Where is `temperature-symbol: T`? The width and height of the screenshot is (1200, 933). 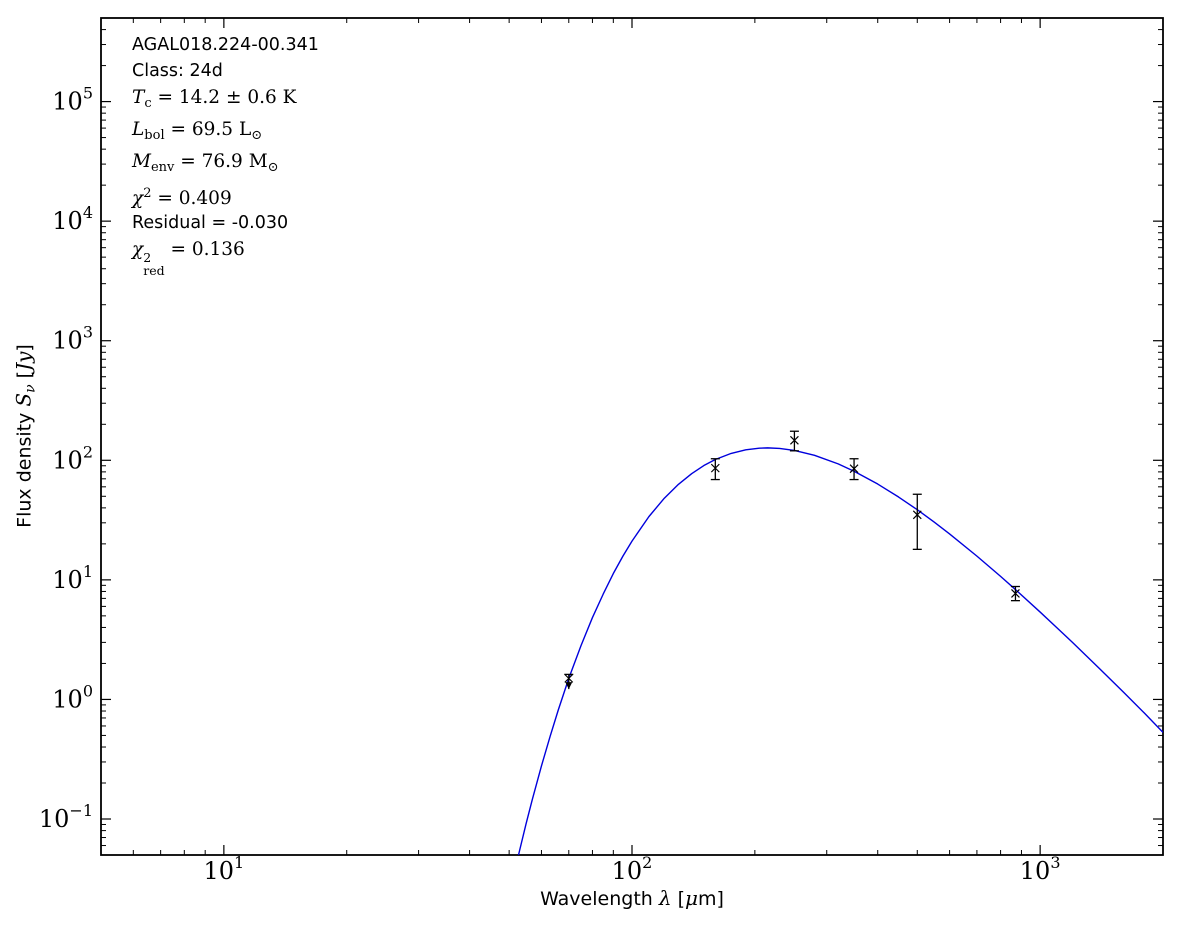
temperature-symbol: T is located at coordinates (138, 97).